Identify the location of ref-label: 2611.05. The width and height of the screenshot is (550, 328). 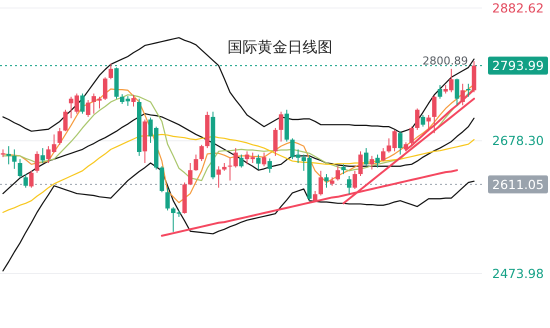
(518, 184).